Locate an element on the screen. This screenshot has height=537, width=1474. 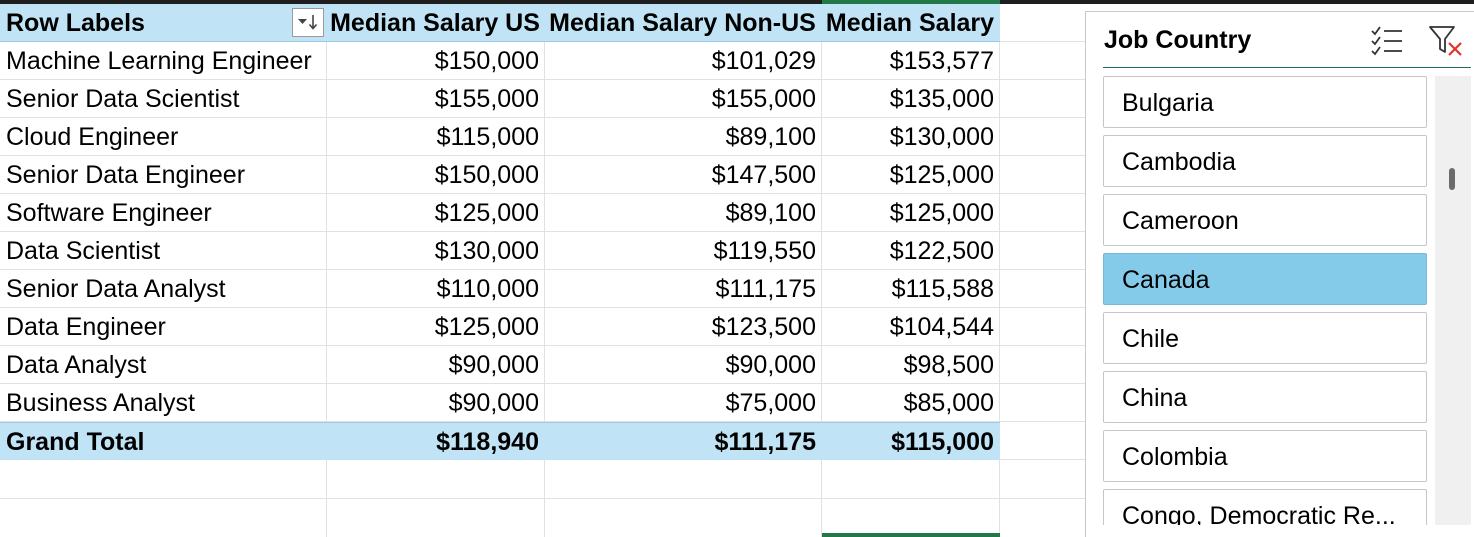
active-cell-top-edge is located at coordinates (911, 2).